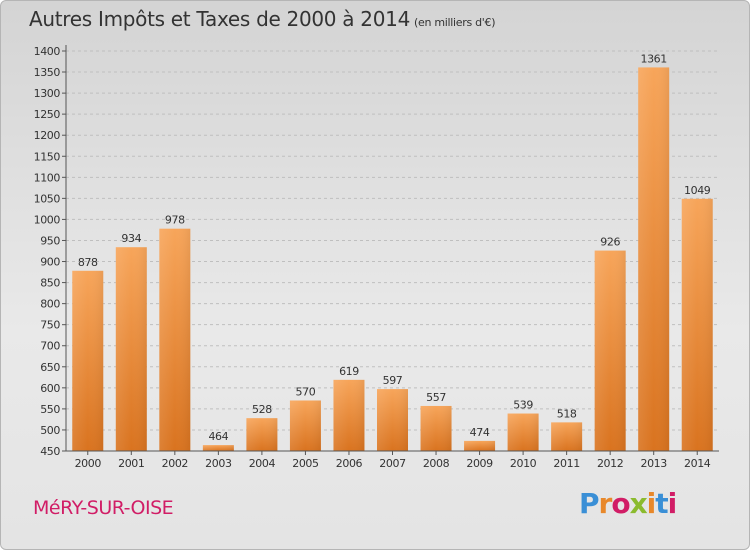 Image resolution: width=750 pixels, height=550 pixels. Describe the element at coordinates (47, 219) in the screenshot. I see `y-tick-label: 1000` at that location.